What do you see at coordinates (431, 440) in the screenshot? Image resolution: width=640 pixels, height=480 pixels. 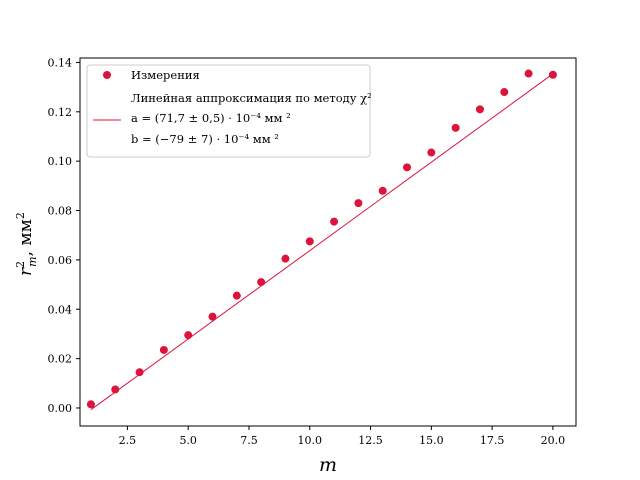 I see `x-tick-label: 15.0` at bounding box center [431, 440].